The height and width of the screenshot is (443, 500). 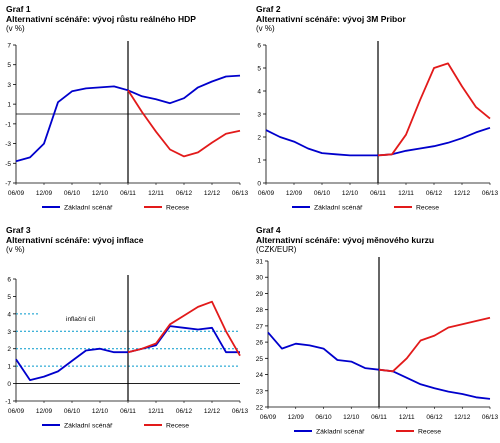 What do you see at coordinates (276, 249) in the screenshot?
I see `chart-unit: (CZK/EUR)` at bounding box center [276, 249].